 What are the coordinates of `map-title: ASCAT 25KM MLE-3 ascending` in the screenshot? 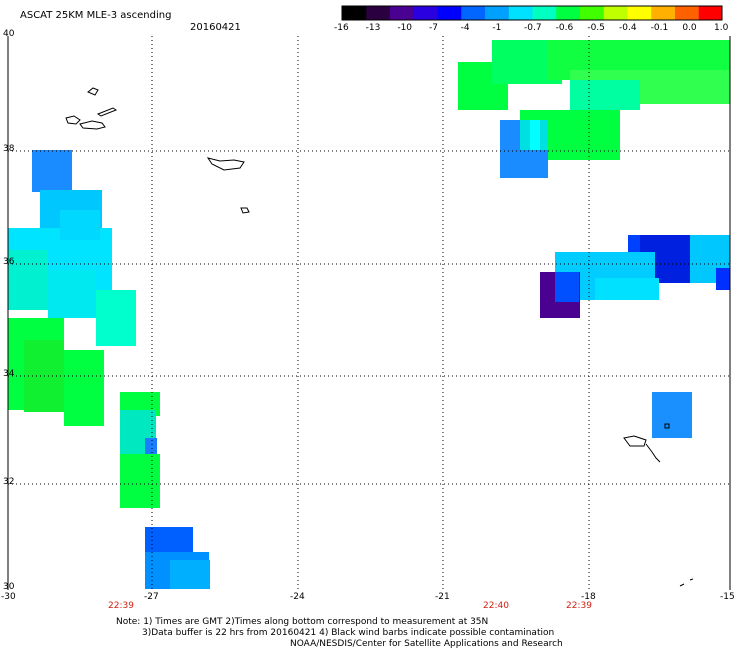 It's located at (96, 15).